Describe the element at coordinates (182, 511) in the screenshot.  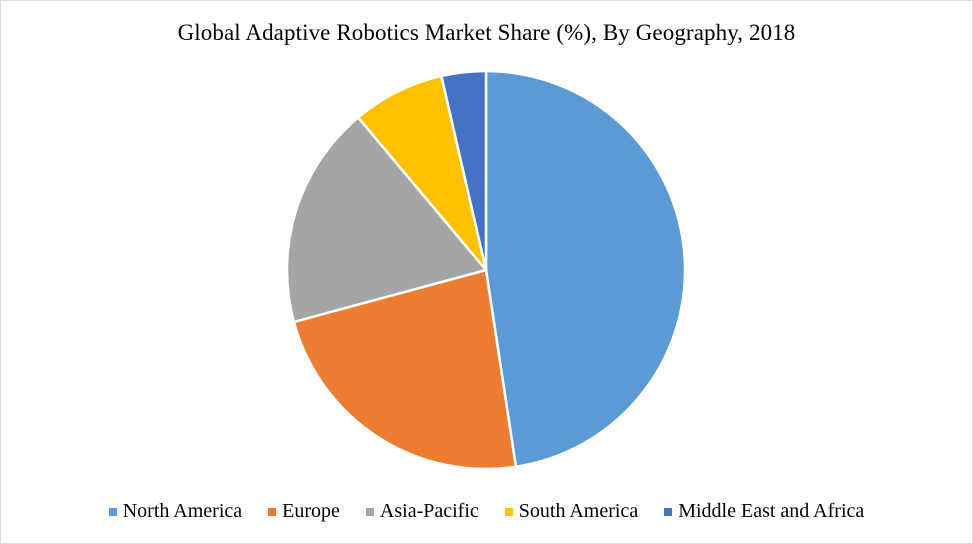
I see `legend-label: North America` at that location.